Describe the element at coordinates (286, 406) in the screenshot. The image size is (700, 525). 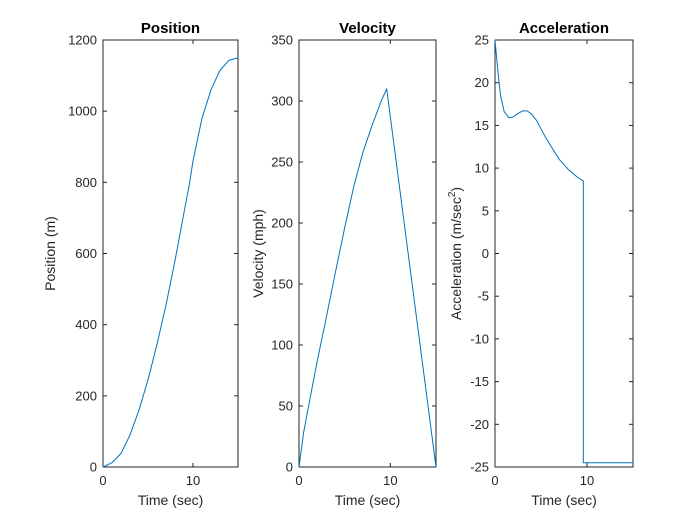
I see `y-tick-label: 50` at that location.